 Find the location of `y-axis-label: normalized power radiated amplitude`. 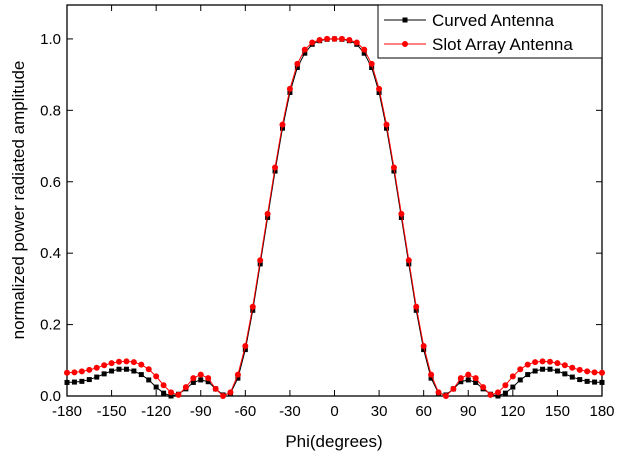

y-axis-label: normalized power radiated amplitude is located at coordinates (18, 200).